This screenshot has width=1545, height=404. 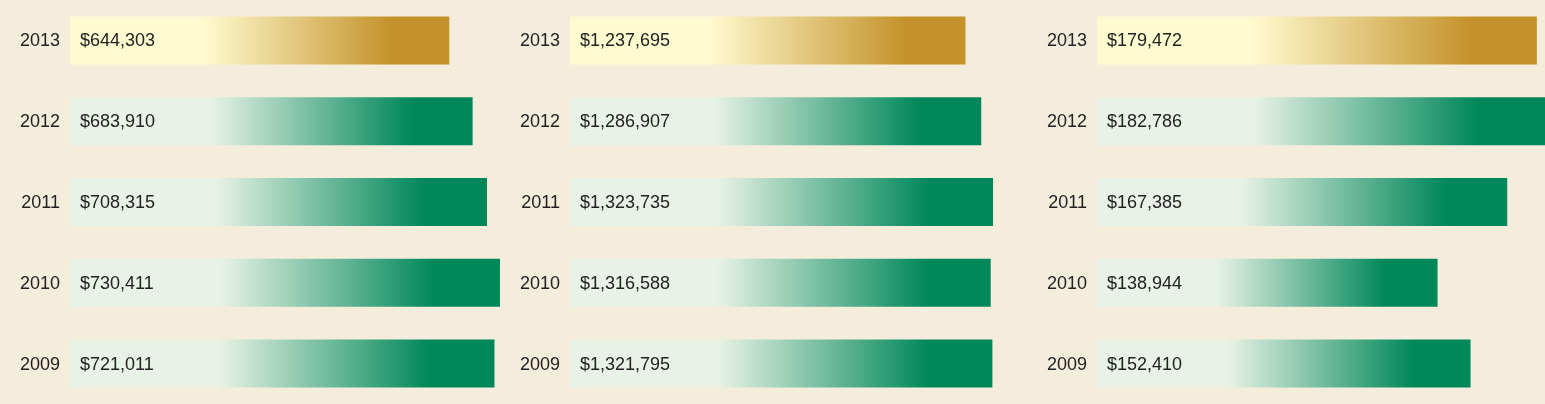 What do you see at coordinates (625, 363) in the screenshot?
I see `data-label: $1,321,795` at bounding box center [625, 363].